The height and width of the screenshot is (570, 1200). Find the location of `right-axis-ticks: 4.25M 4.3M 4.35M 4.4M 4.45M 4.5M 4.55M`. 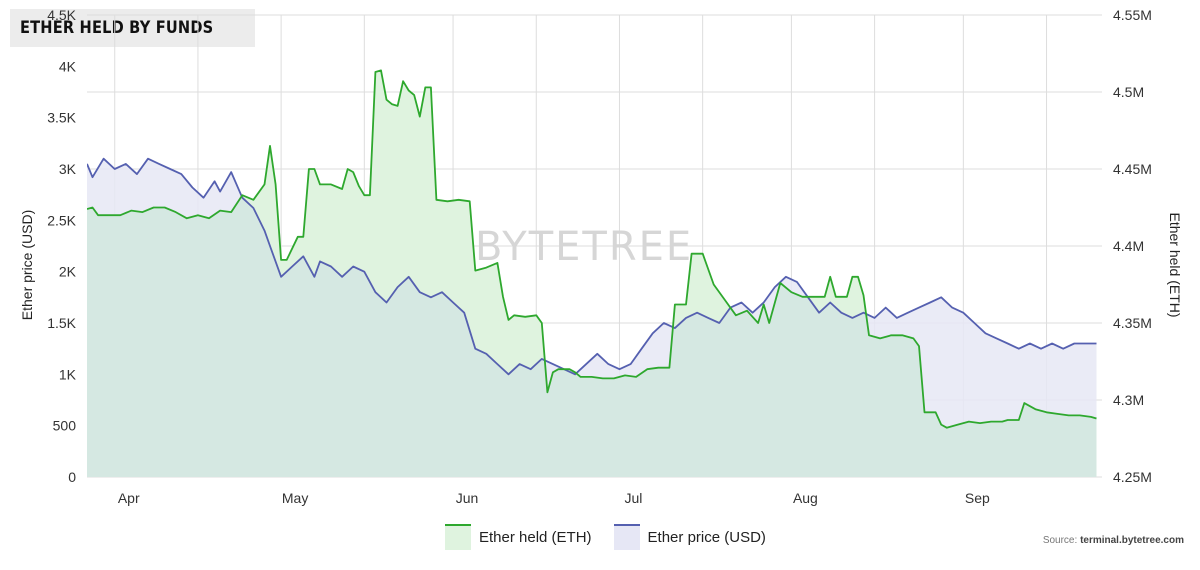

right-axis-ticks: 4.25M 4.3M 4.35M 4.4M 4.45M 4.5M 4.55M is located at coordinates (1132, 246).